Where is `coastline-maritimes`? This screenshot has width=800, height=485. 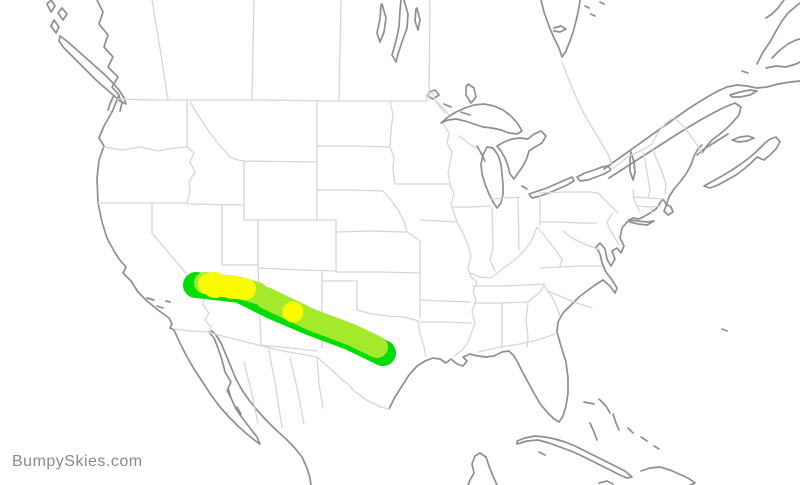 coastline-maritimes is located at coordinates (738, 139).